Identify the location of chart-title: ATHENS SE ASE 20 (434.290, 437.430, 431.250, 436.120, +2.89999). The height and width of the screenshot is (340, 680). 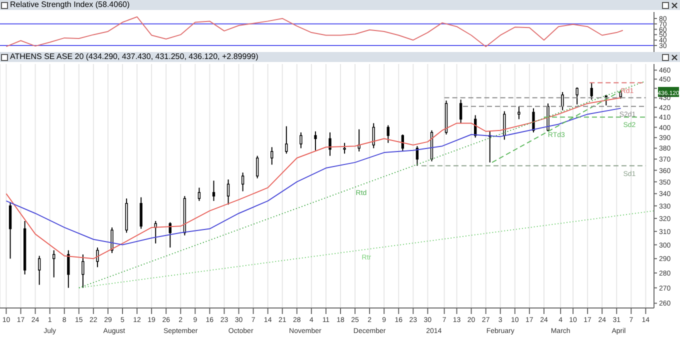
(134, 57).